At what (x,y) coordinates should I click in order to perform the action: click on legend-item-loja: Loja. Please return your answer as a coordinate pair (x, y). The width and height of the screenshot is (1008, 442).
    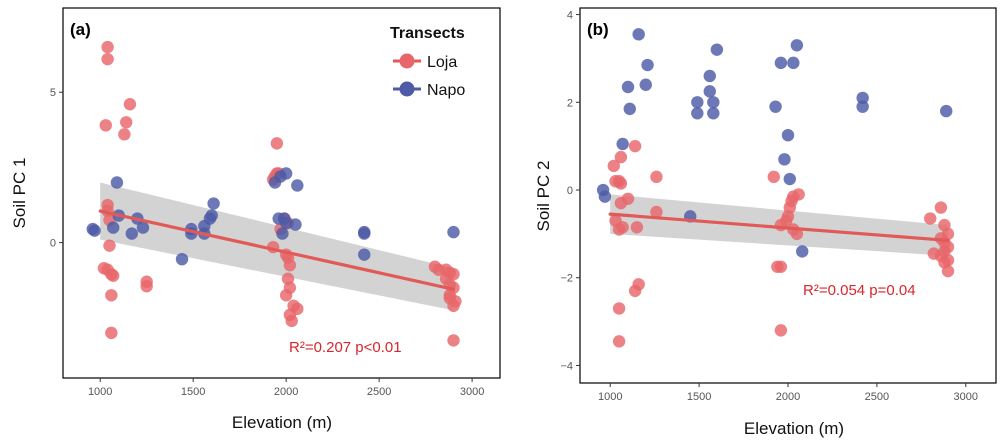
    Looking at the image, I should click on (425, 62).